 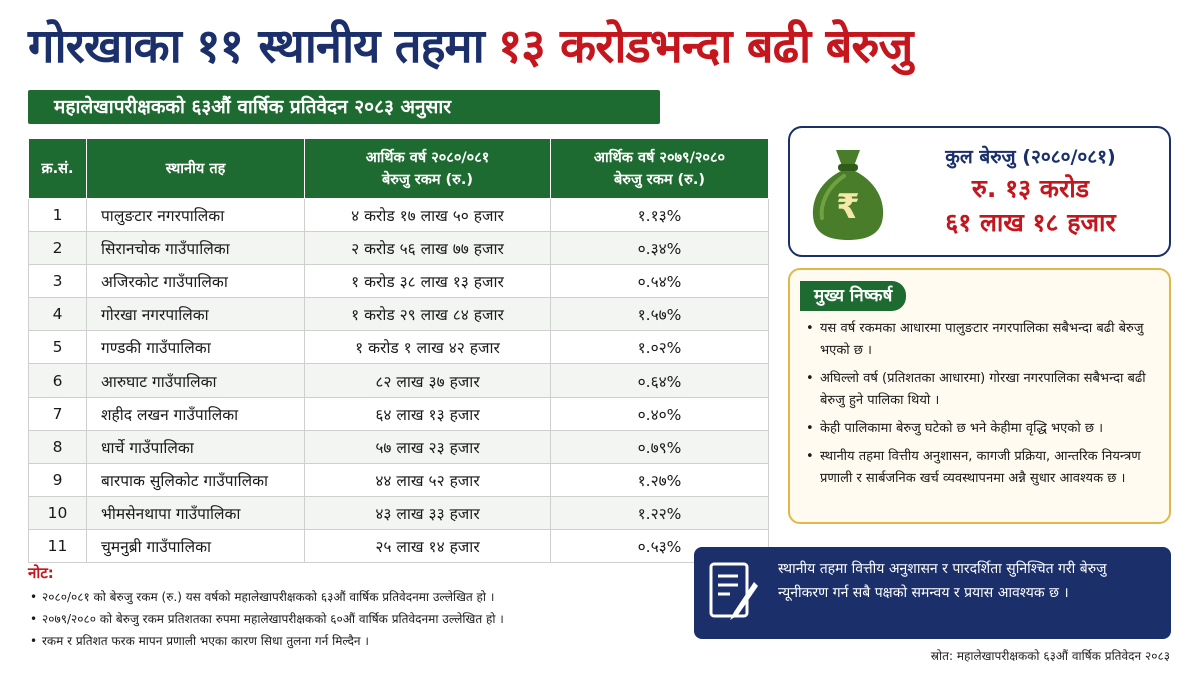 I want to click on cell-percent: १.५७%, so click(x=659, y=314).